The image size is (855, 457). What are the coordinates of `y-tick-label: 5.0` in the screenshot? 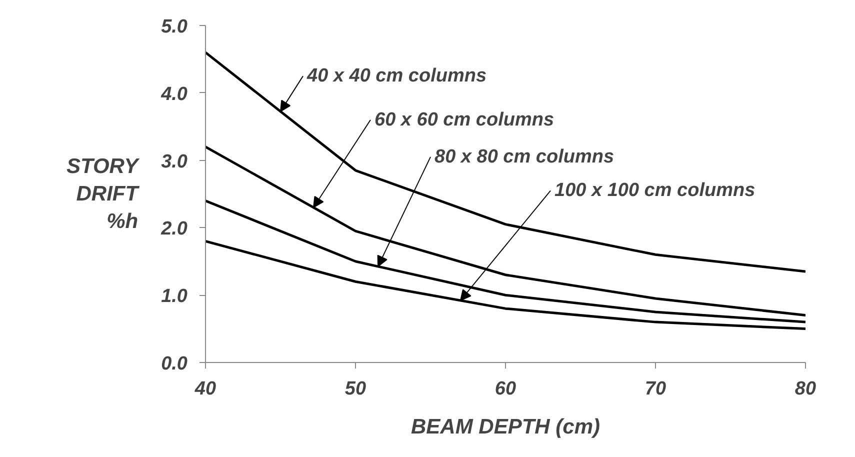 It's located at (174, 27).